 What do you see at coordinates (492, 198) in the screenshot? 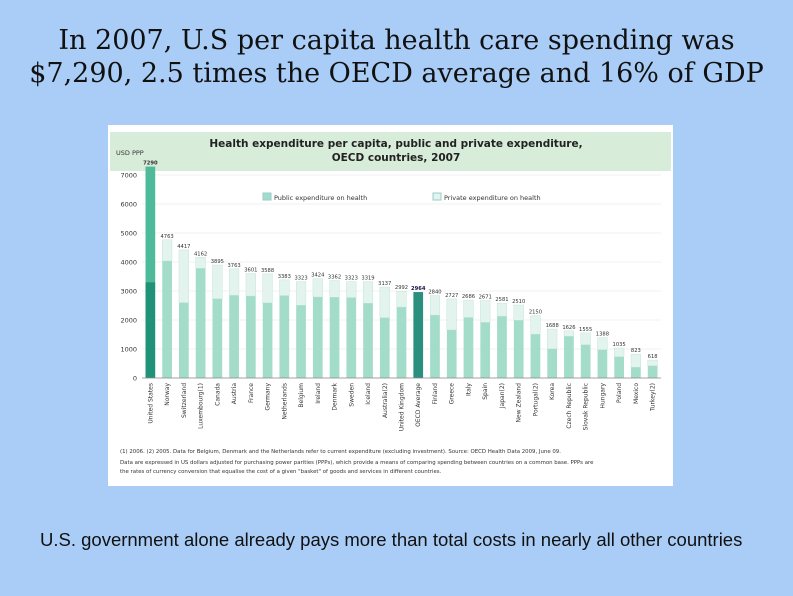
I see `legend-private-label: Private expenditure on health` at bounding box center [492, 198].